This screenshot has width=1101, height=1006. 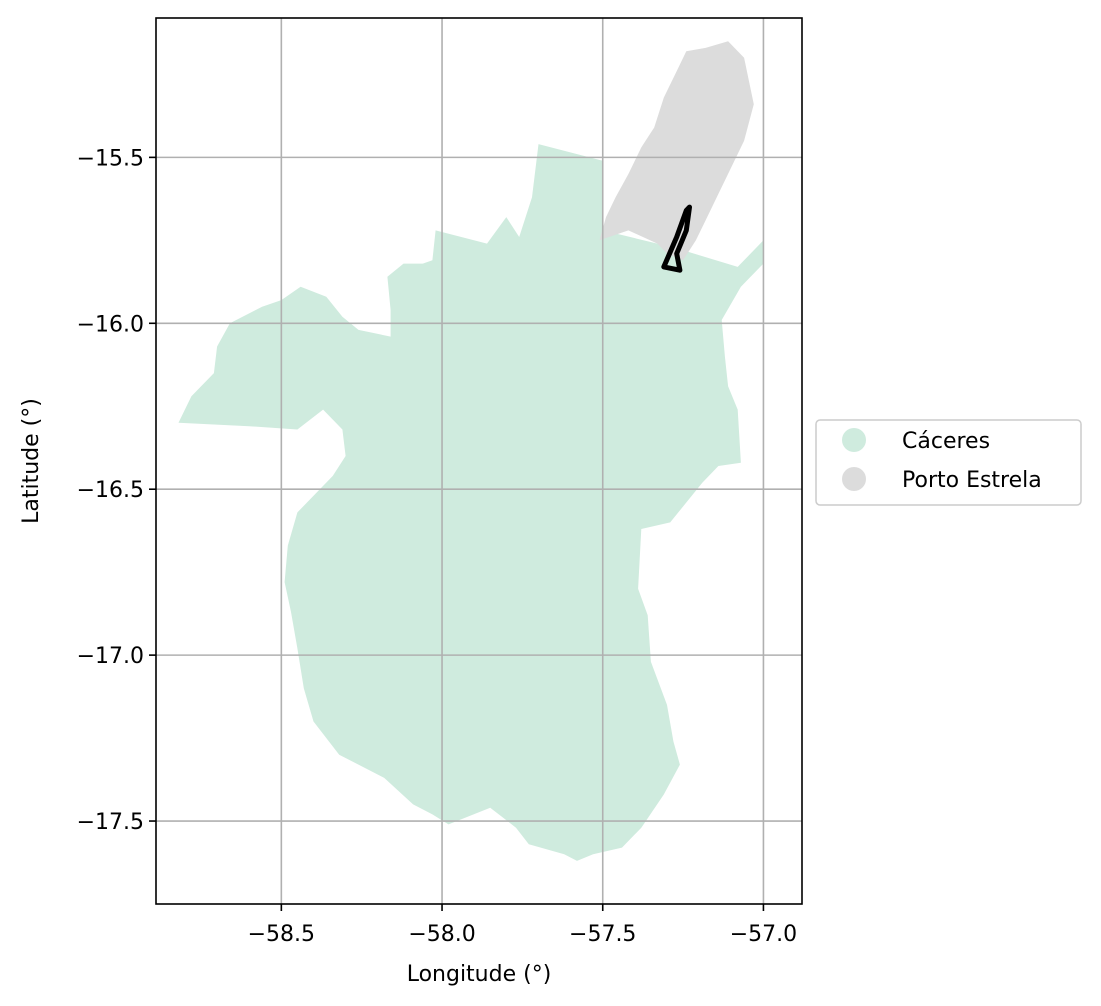 I want to click on x-tick-label: −57.5, so click(x=602, y=934).